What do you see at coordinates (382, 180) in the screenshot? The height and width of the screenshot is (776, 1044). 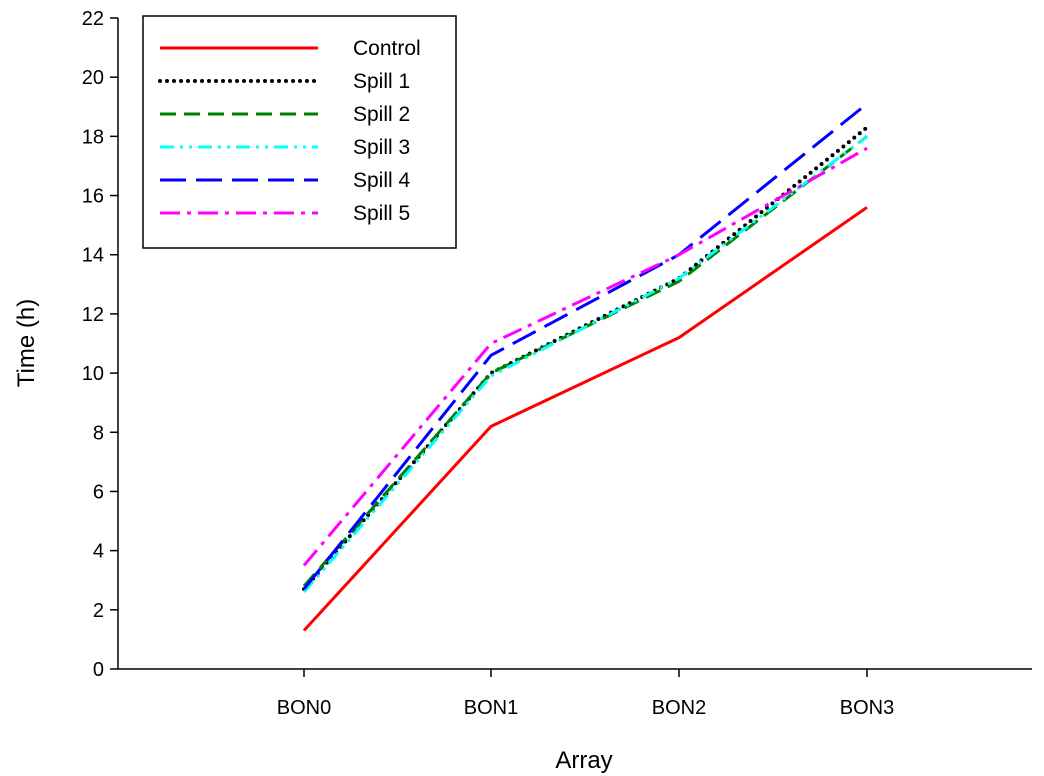 I see `legend-label: Spill 4` at bounding box center [382, 180].